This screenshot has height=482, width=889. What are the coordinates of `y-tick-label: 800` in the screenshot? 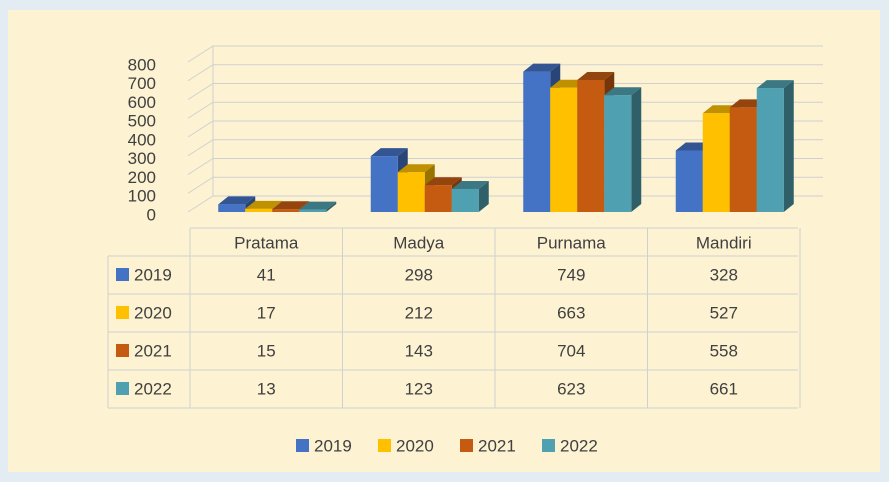 It's located at (142, 64).